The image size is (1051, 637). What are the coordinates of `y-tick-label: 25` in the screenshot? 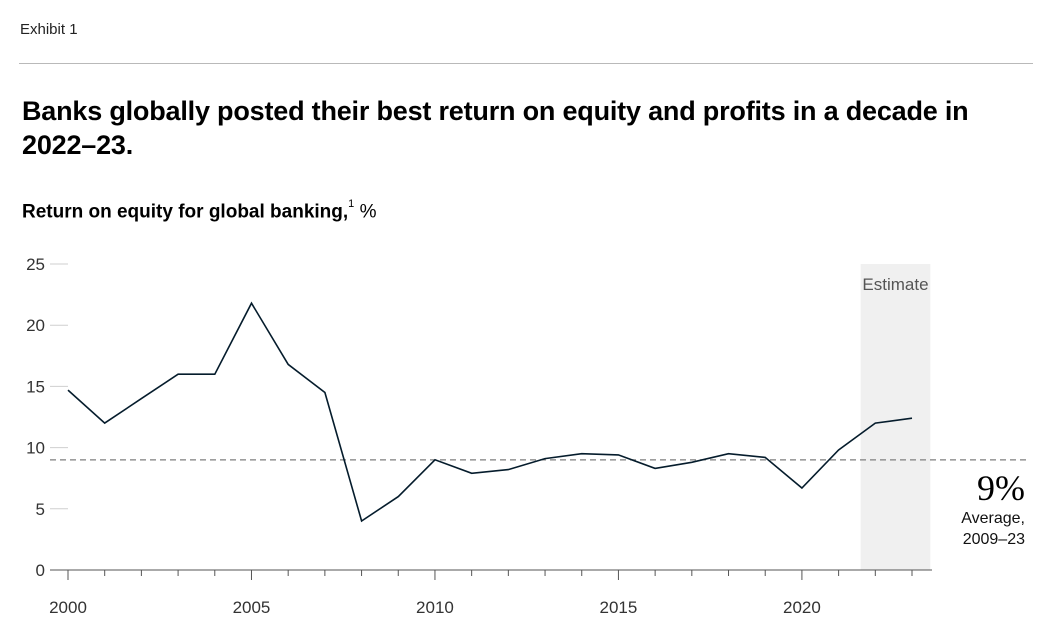 It's located at (35, 264).